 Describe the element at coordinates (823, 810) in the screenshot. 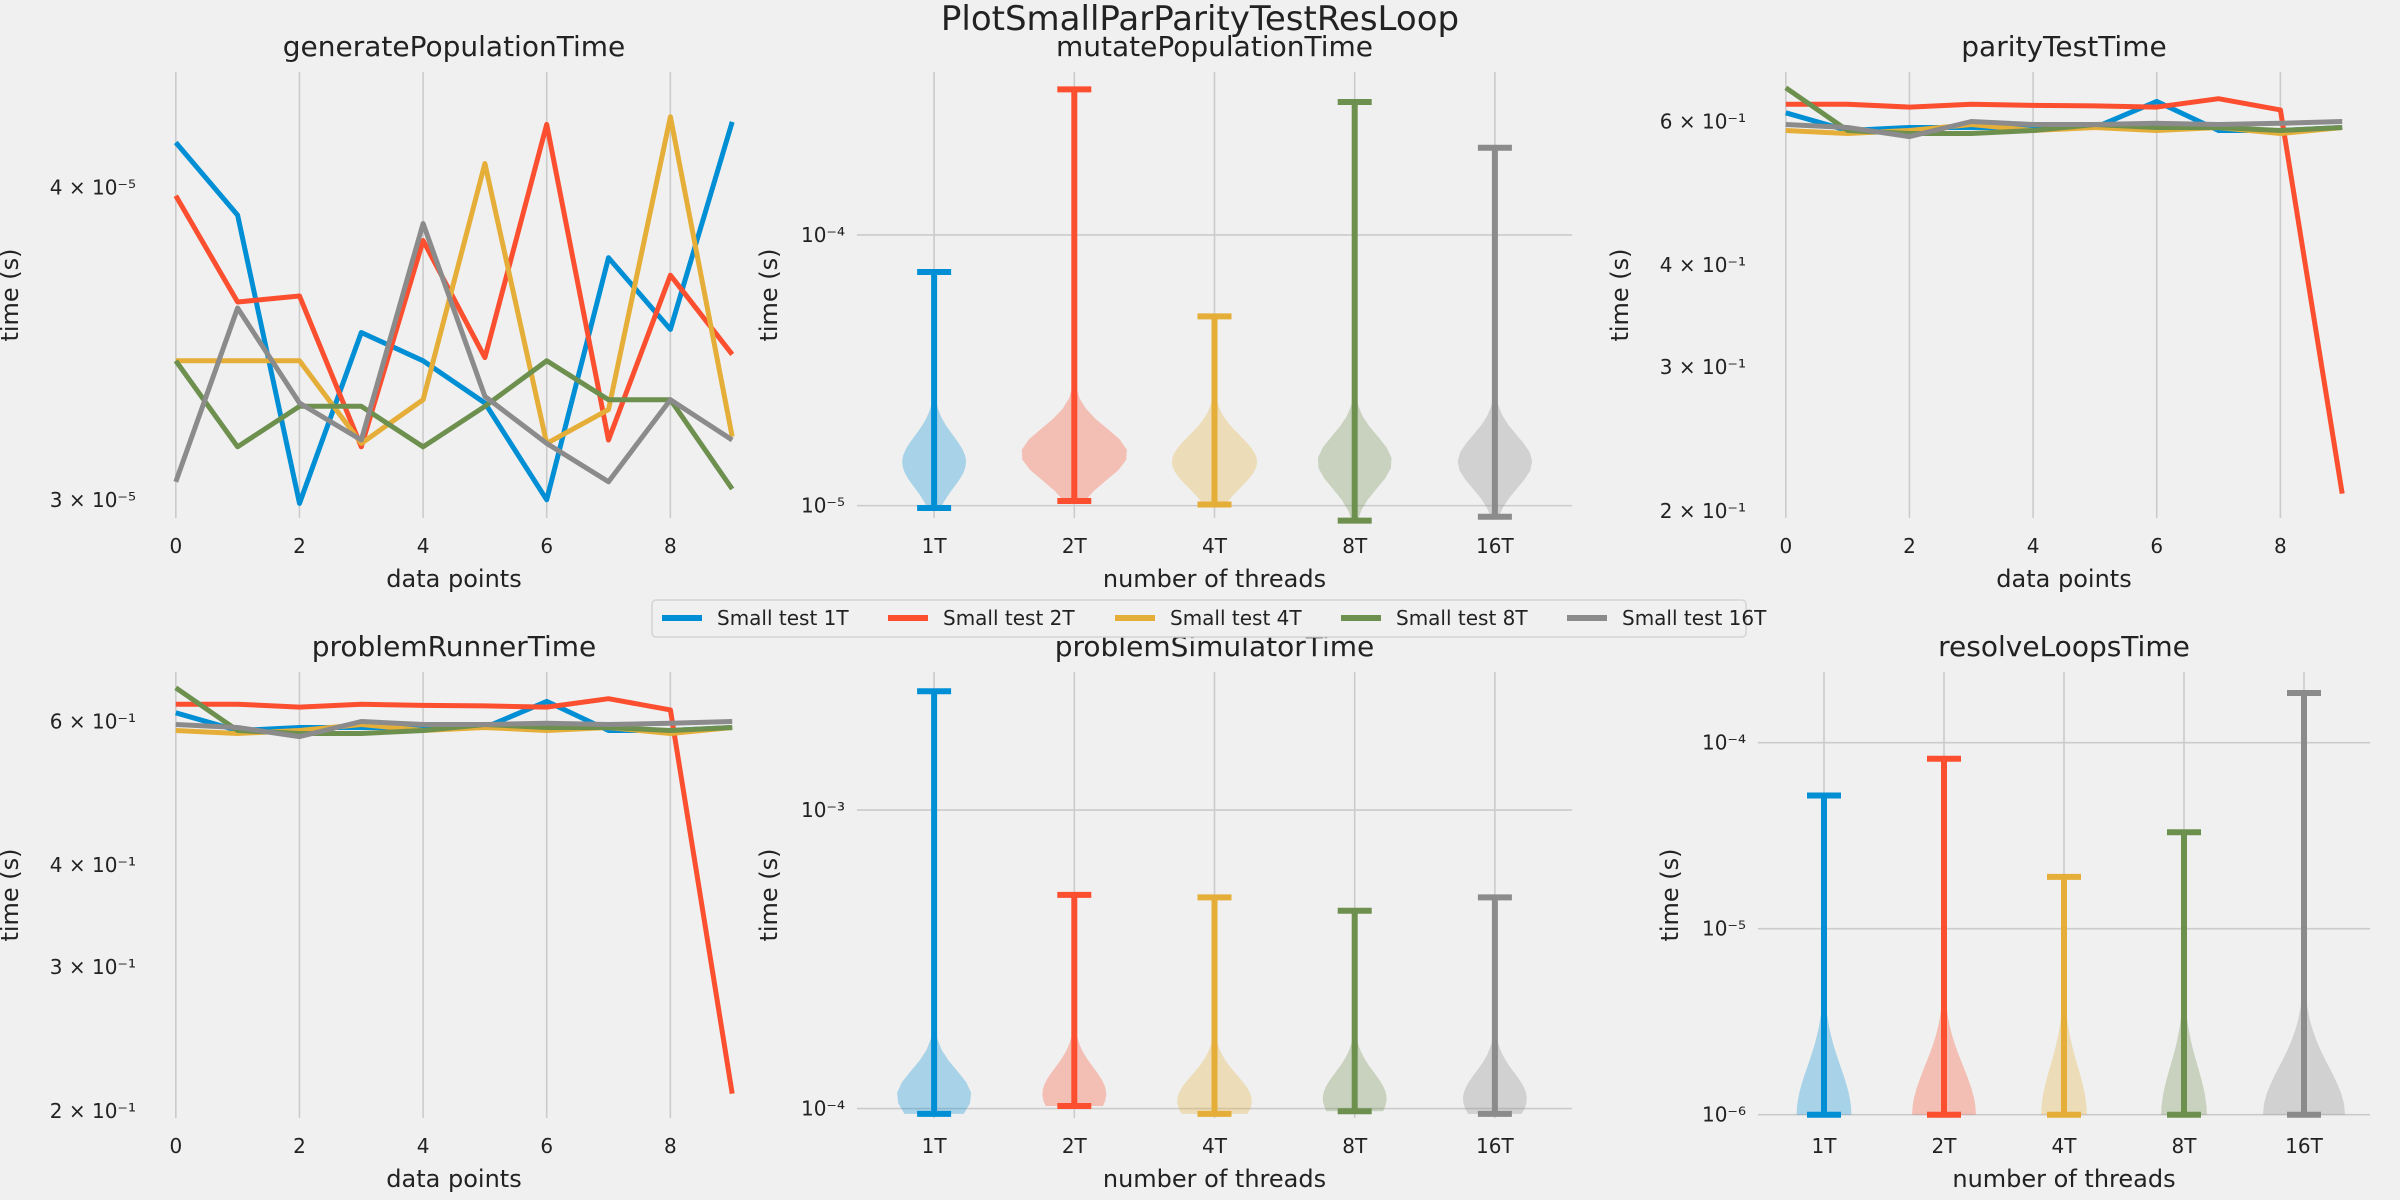

I see `y-tick-label: 10⁻³` at that location.